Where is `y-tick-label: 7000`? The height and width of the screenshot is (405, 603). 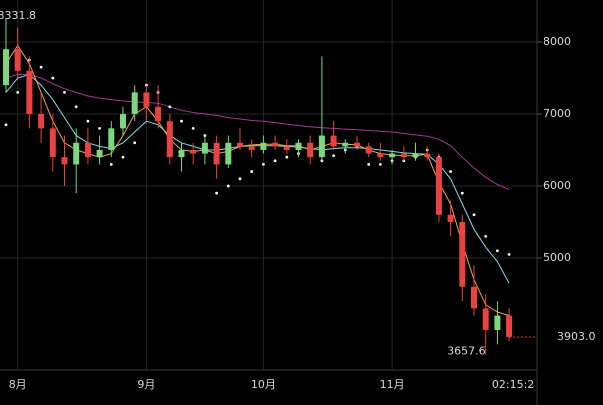 y-tick-label: 7000 is located at coordinates (557, 113).